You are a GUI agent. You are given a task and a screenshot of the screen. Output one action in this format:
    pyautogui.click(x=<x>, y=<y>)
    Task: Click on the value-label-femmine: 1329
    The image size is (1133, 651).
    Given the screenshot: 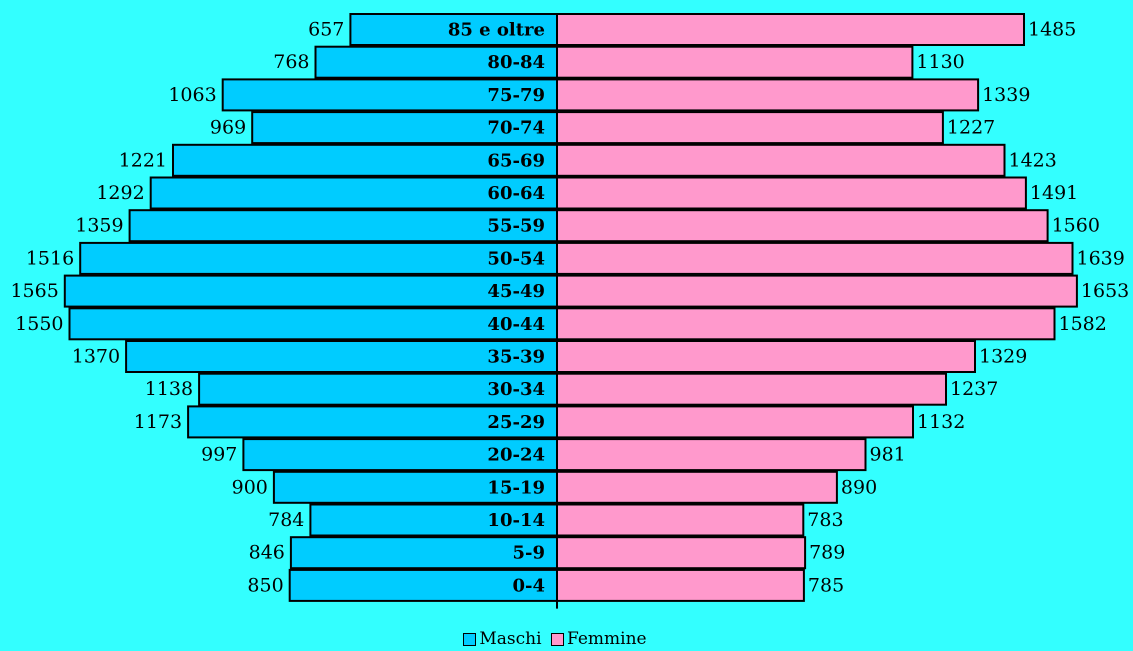 What is the action you would take?
    pyautogui.click(x=1003, y=357)
    